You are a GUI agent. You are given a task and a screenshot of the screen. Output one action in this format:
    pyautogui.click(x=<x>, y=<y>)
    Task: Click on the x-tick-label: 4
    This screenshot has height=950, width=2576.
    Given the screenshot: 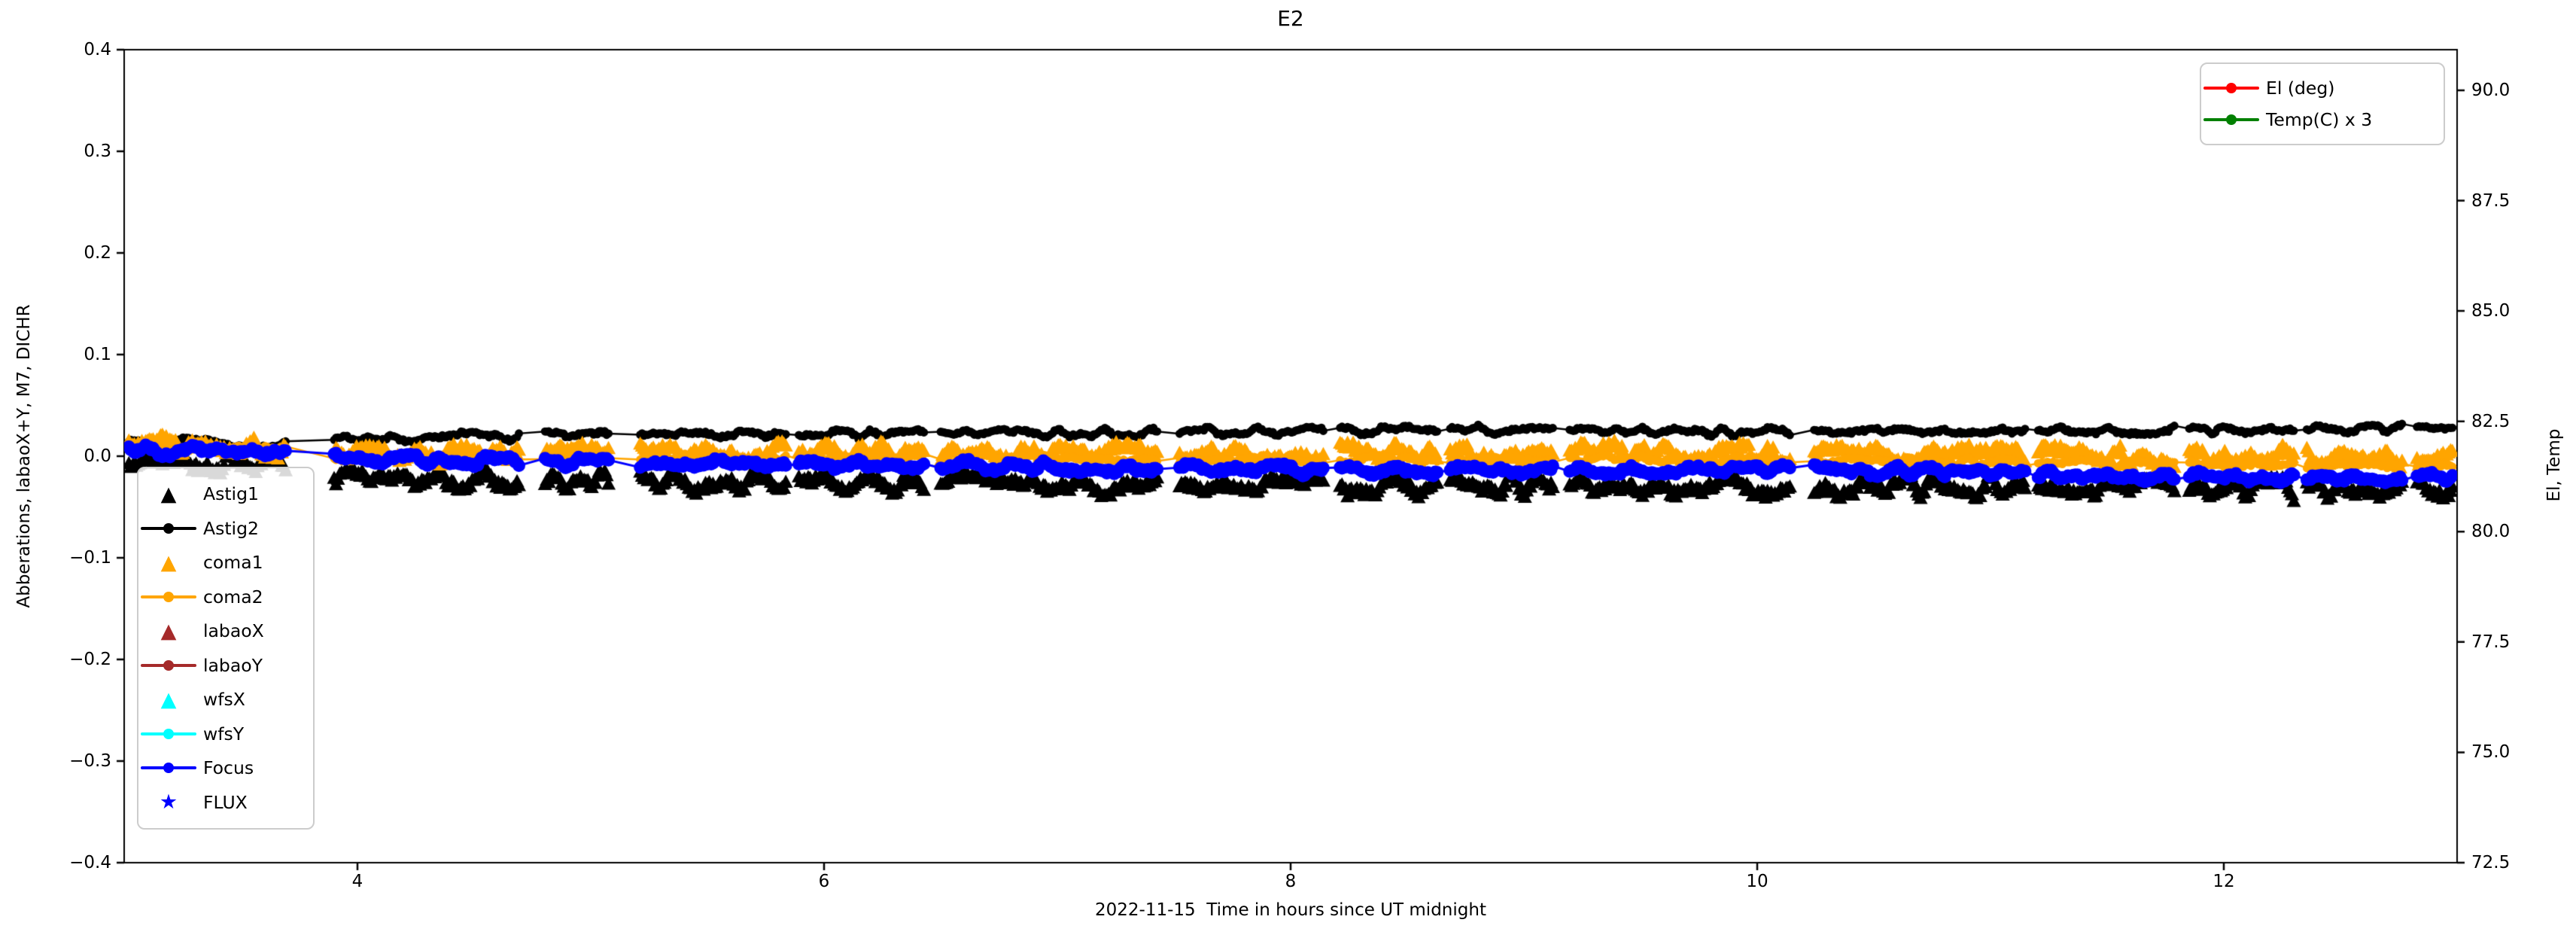 What is the action you would take?
    pyautogui.click(x=357, y=882)
    